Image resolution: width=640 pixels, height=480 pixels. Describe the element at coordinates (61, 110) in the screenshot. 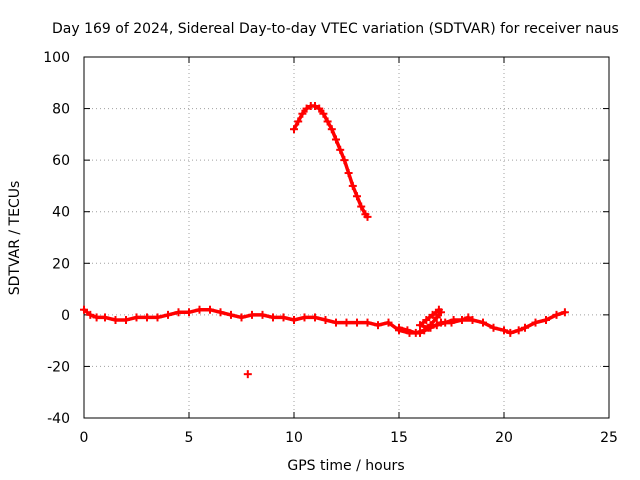

I see `y-tick-label: 80` at that location.